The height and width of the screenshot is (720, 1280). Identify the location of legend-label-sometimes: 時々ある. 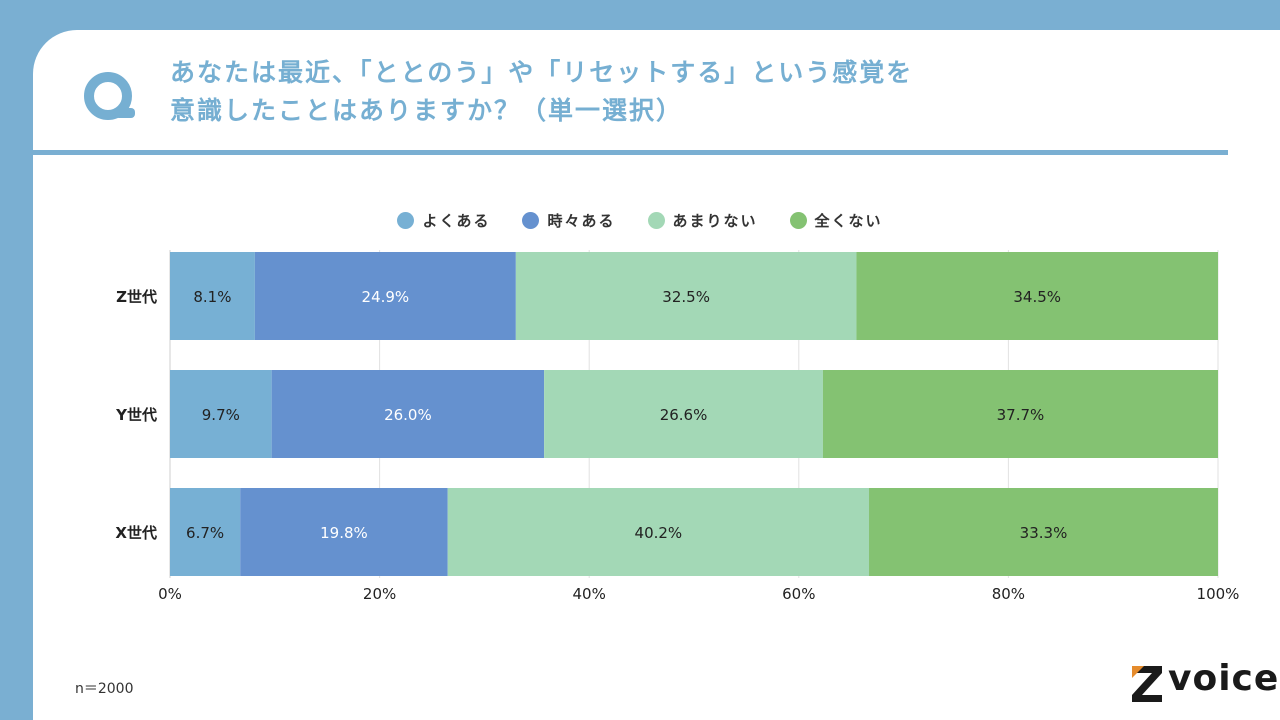
(581, 220).